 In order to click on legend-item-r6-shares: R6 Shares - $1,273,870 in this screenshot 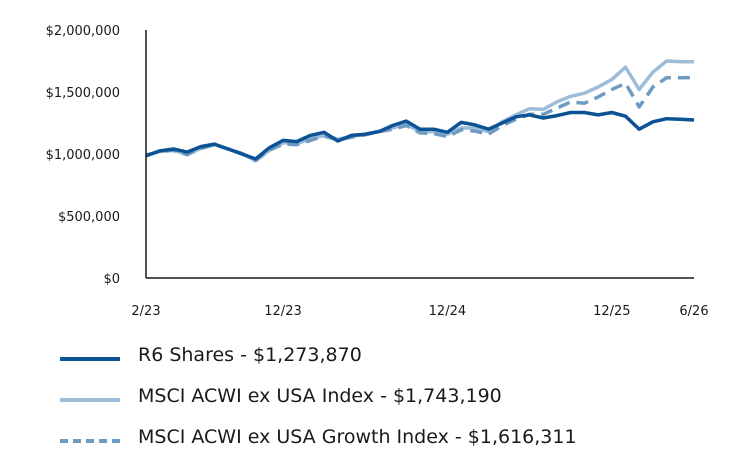, I will do `click(370, 358)`.